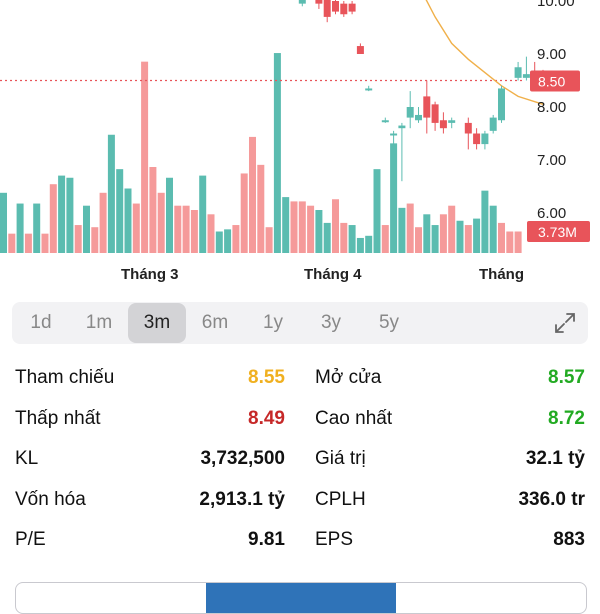 Image resolution: width=600 pixels, height=614 pixels. I want to click on stat-label: CPLH, so click(340, 499).